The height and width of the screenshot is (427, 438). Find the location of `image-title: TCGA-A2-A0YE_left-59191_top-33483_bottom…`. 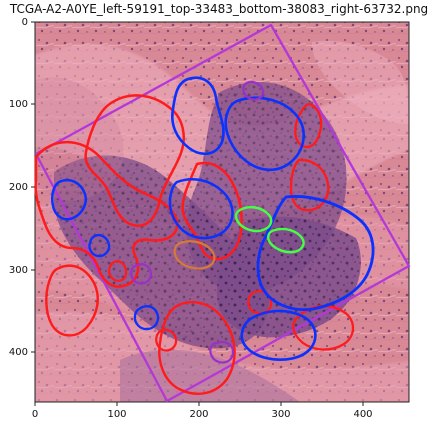

image-title: TCGA-A2-A0YE_left-59191_top-33483_bottom… is located at coordinates (219, 9).